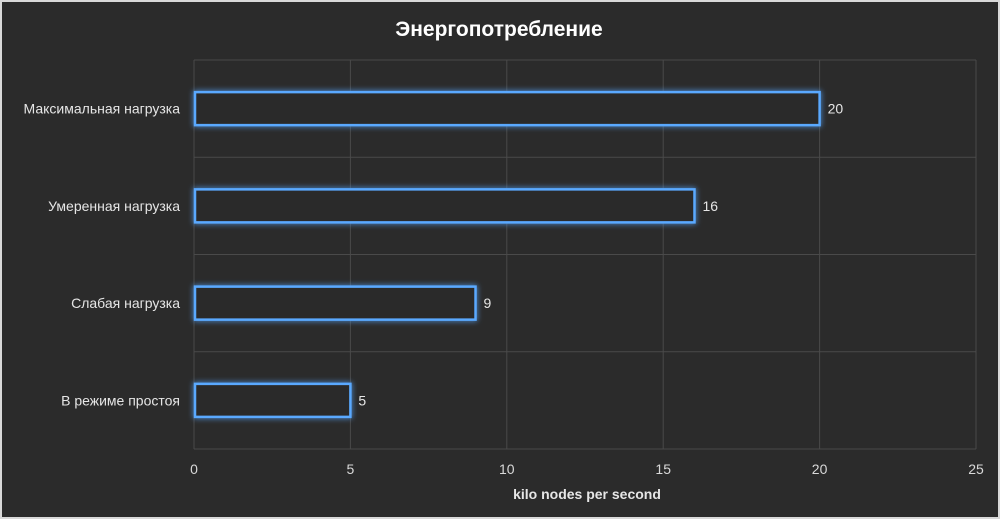 The width and height of the screenshot is (1000, 519). Describe the element at coordinates (587, 494) in the screenshot. I see `x-axis-title: kilo nodes per second` at that location.